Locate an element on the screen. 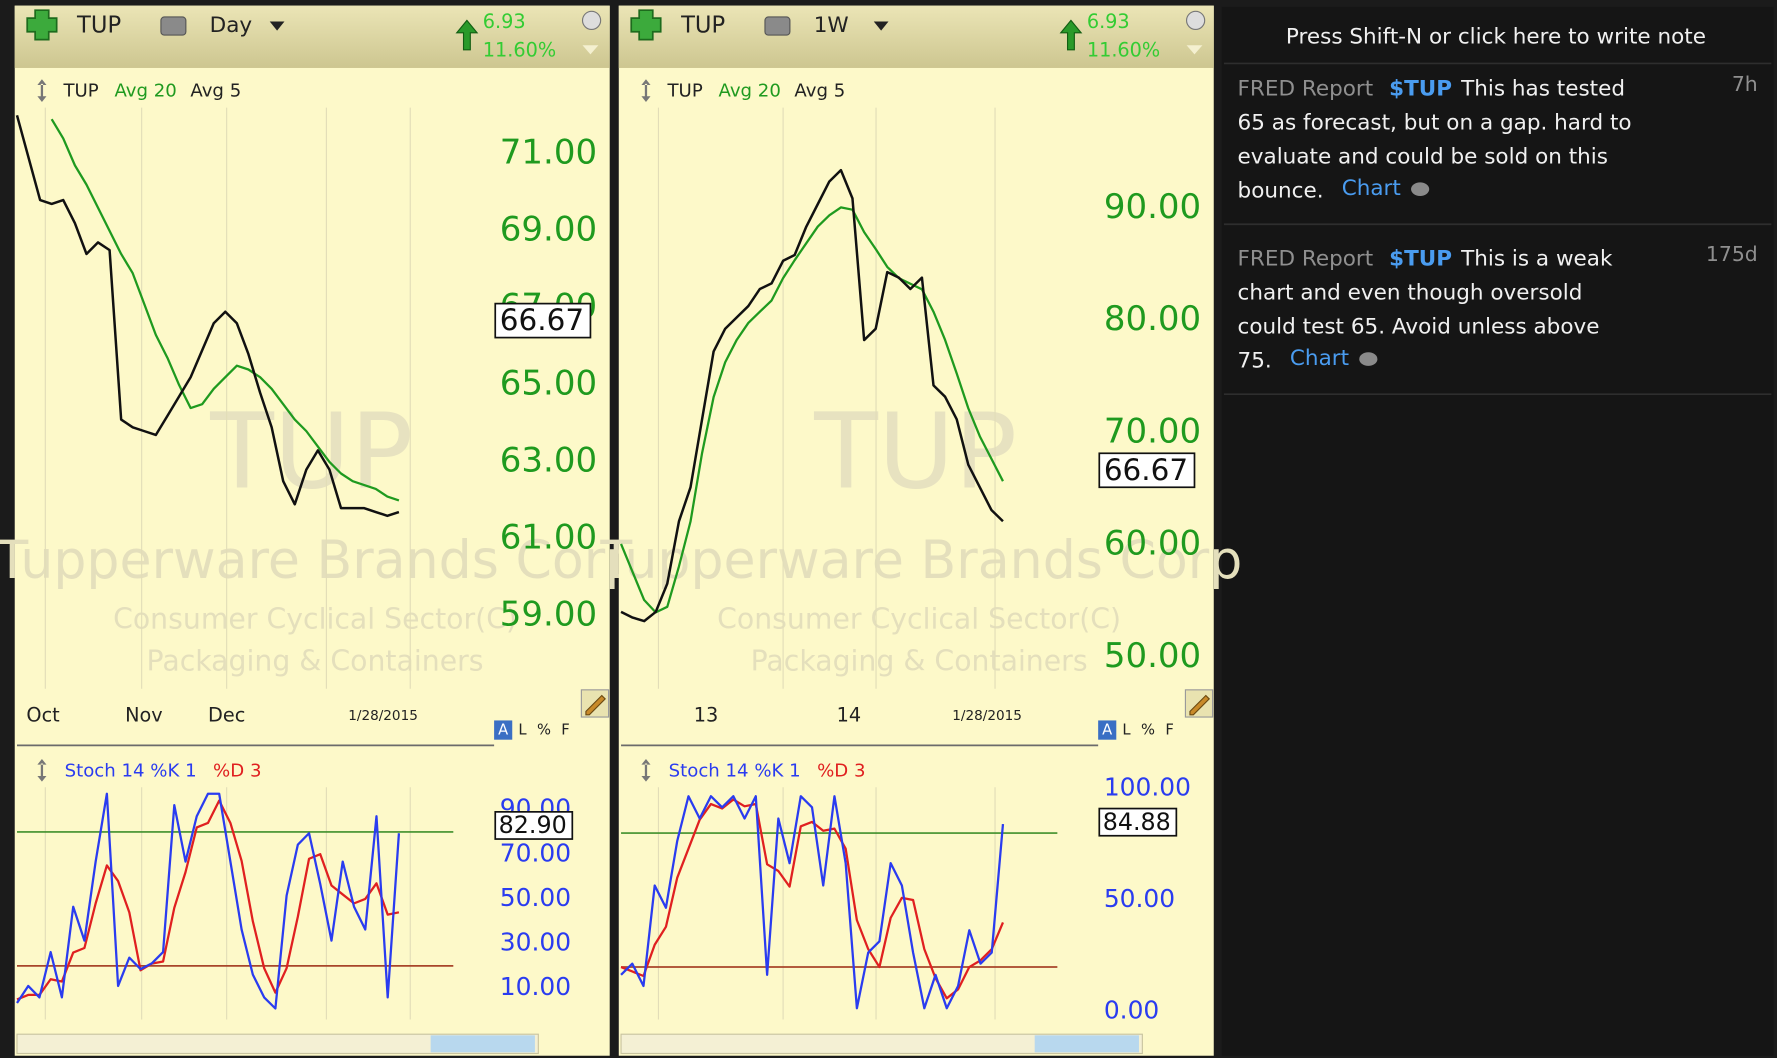 This screenshot has height=1058, width=1777. x-axis-label: Dec is located at coordinates (226, 714).